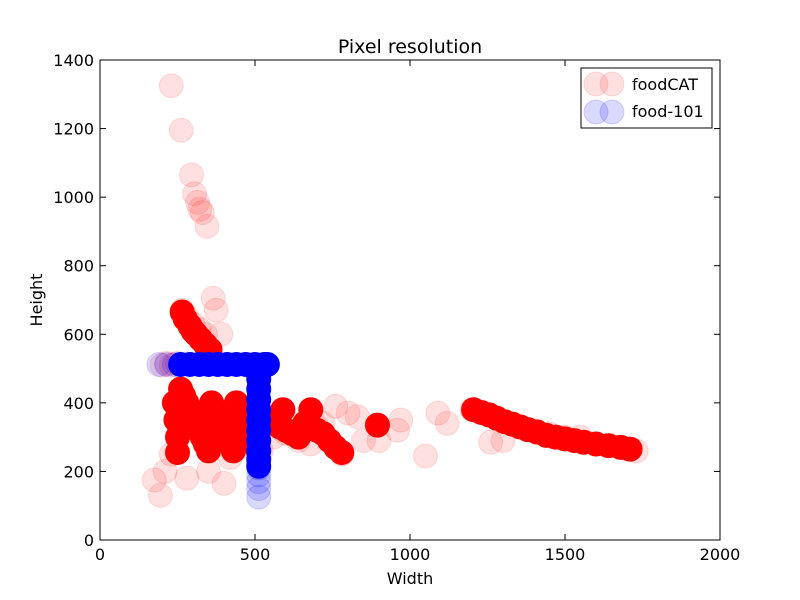 Image resolution: width=800 pixels, height=600 pixels. I want to click on legend-marker-foodcat, so click(604, 84).